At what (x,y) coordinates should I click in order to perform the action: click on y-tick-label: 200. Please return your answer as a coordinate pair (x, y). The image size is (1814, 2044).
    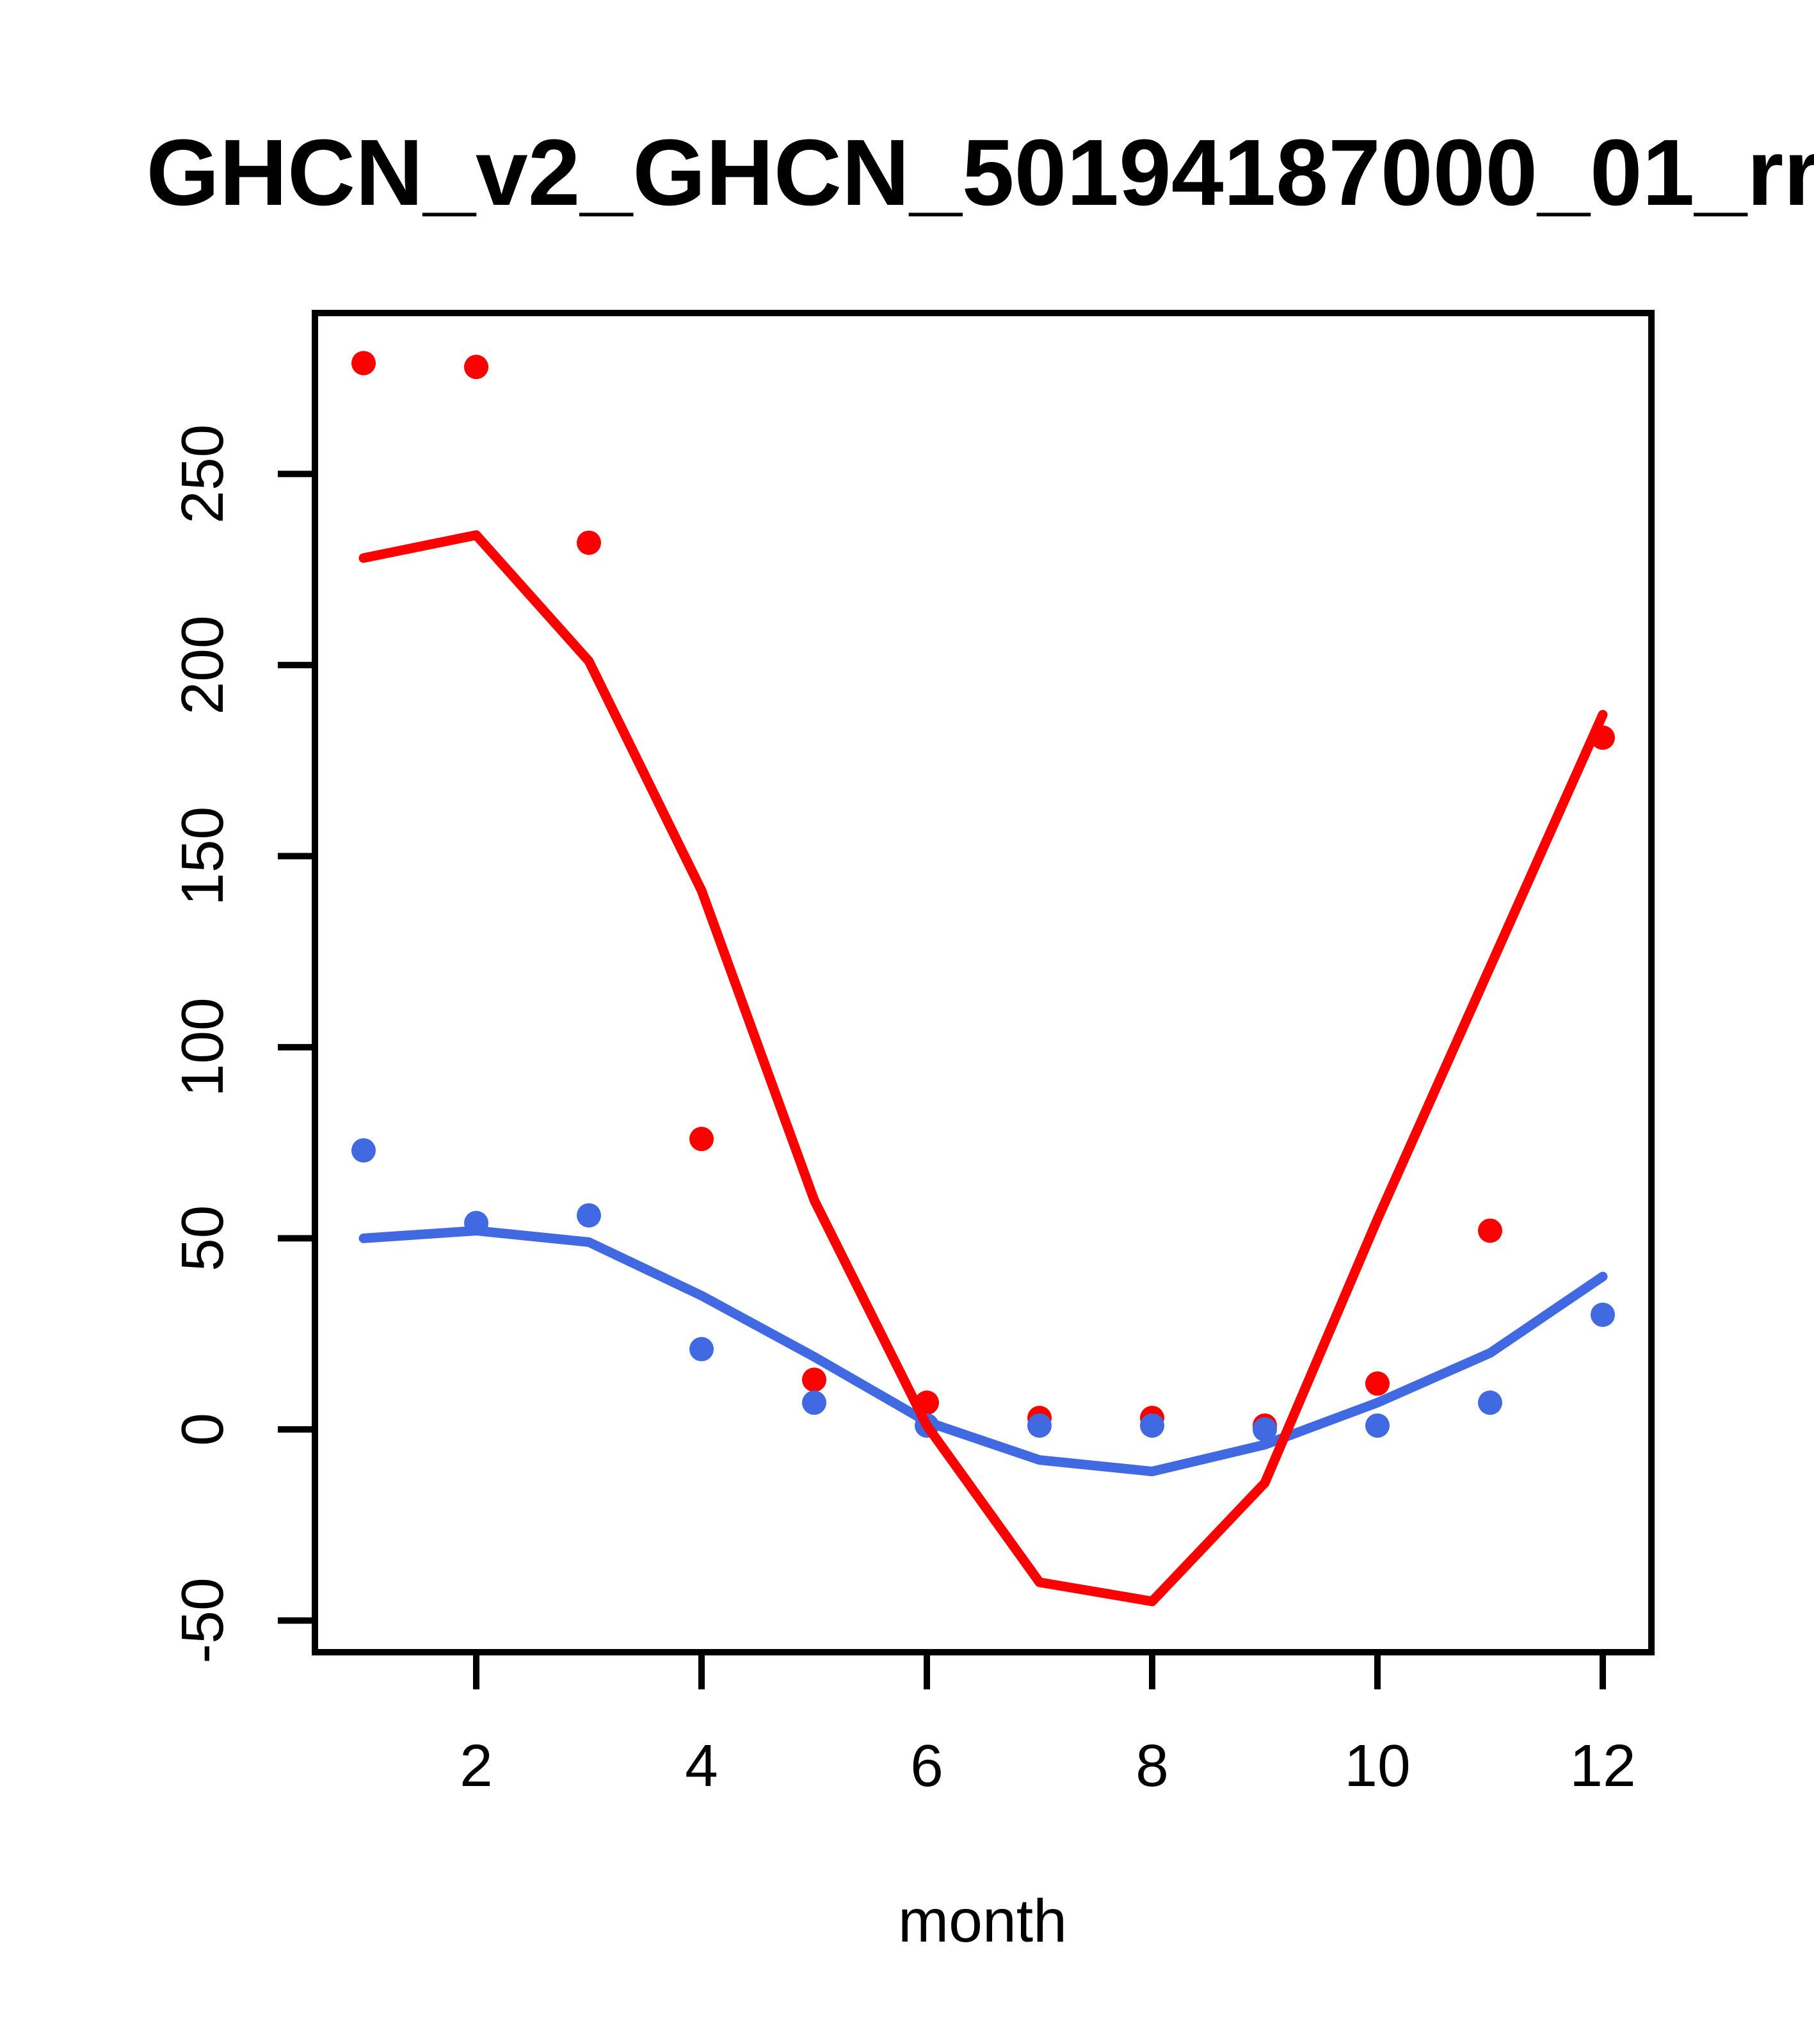
    Looking at the image, I should click on (202, 664).